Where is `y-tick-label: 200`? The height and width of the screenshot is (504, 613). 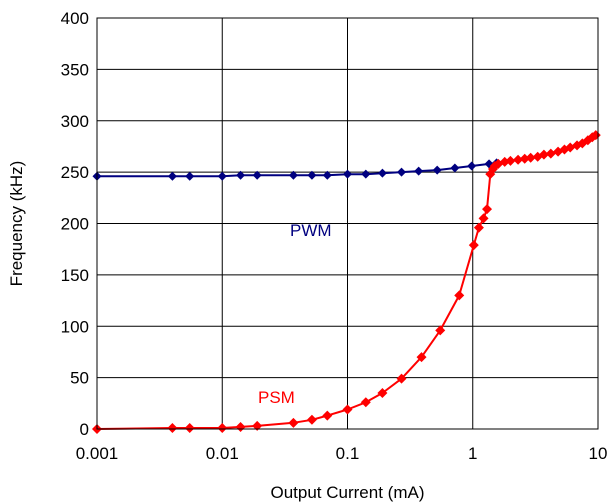
y-tick-label: 200 is located at coordinates (75, 224).